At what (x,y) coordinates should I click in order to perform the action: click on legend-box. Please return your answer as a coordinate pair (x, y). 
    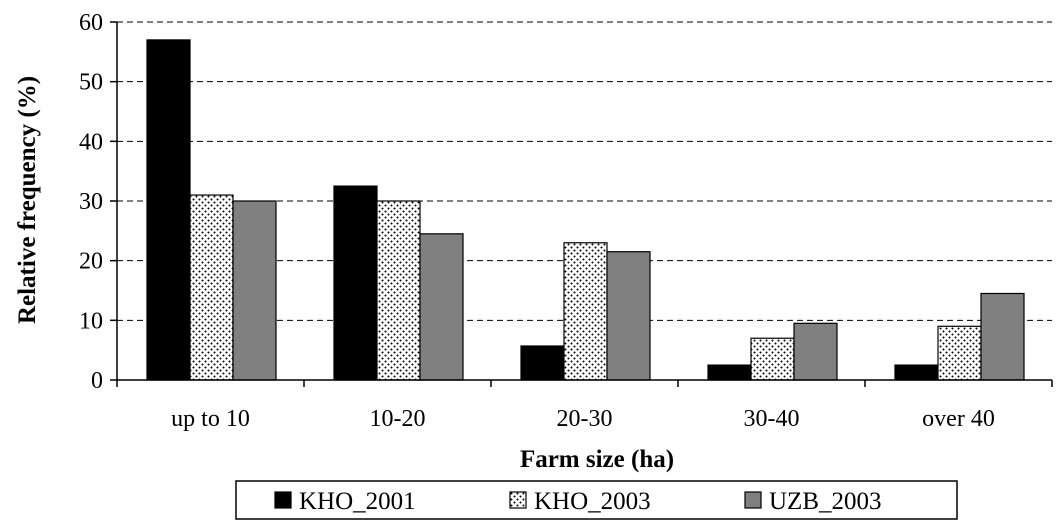
    Looking at the image, I should click on (596, 500).